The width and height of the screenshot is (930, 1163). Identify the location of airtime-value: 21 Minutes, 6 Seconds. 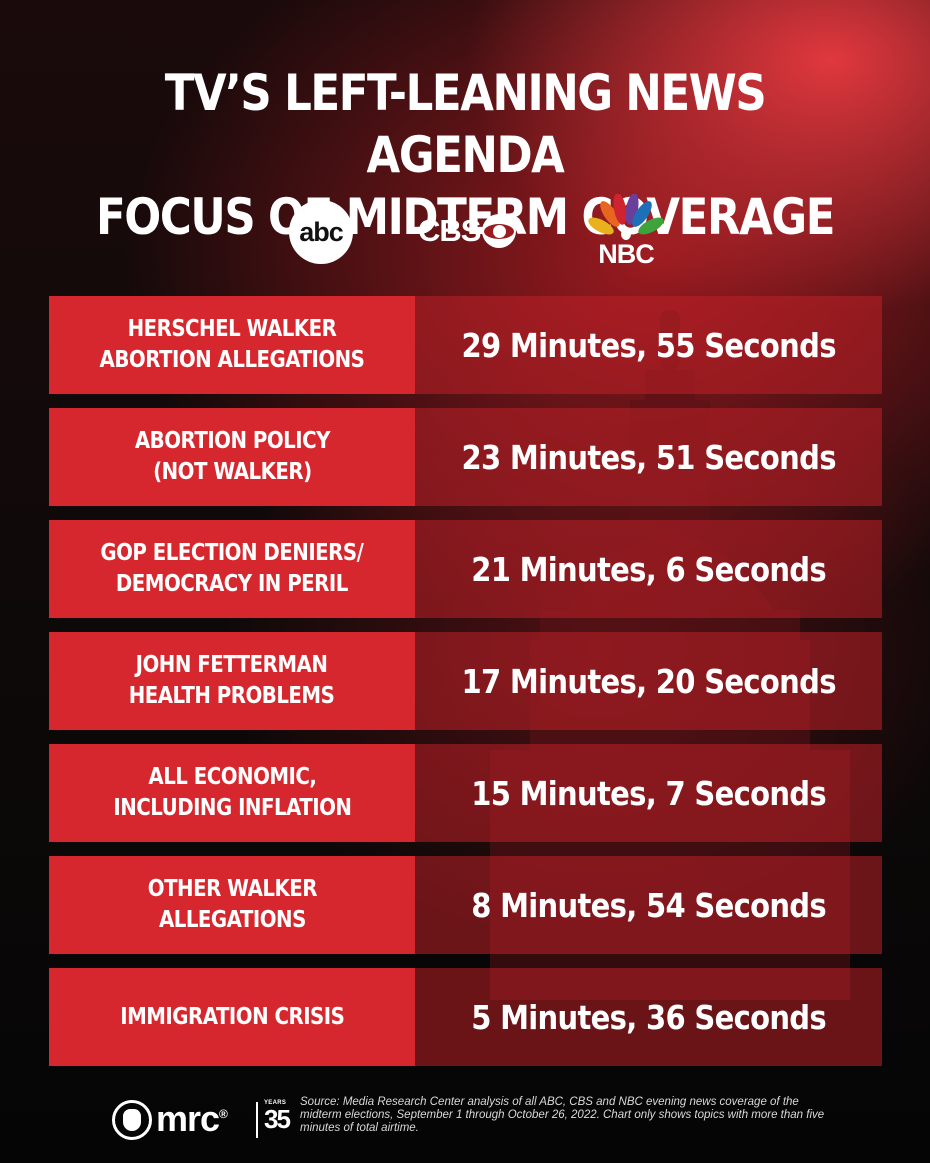
(648, 569).